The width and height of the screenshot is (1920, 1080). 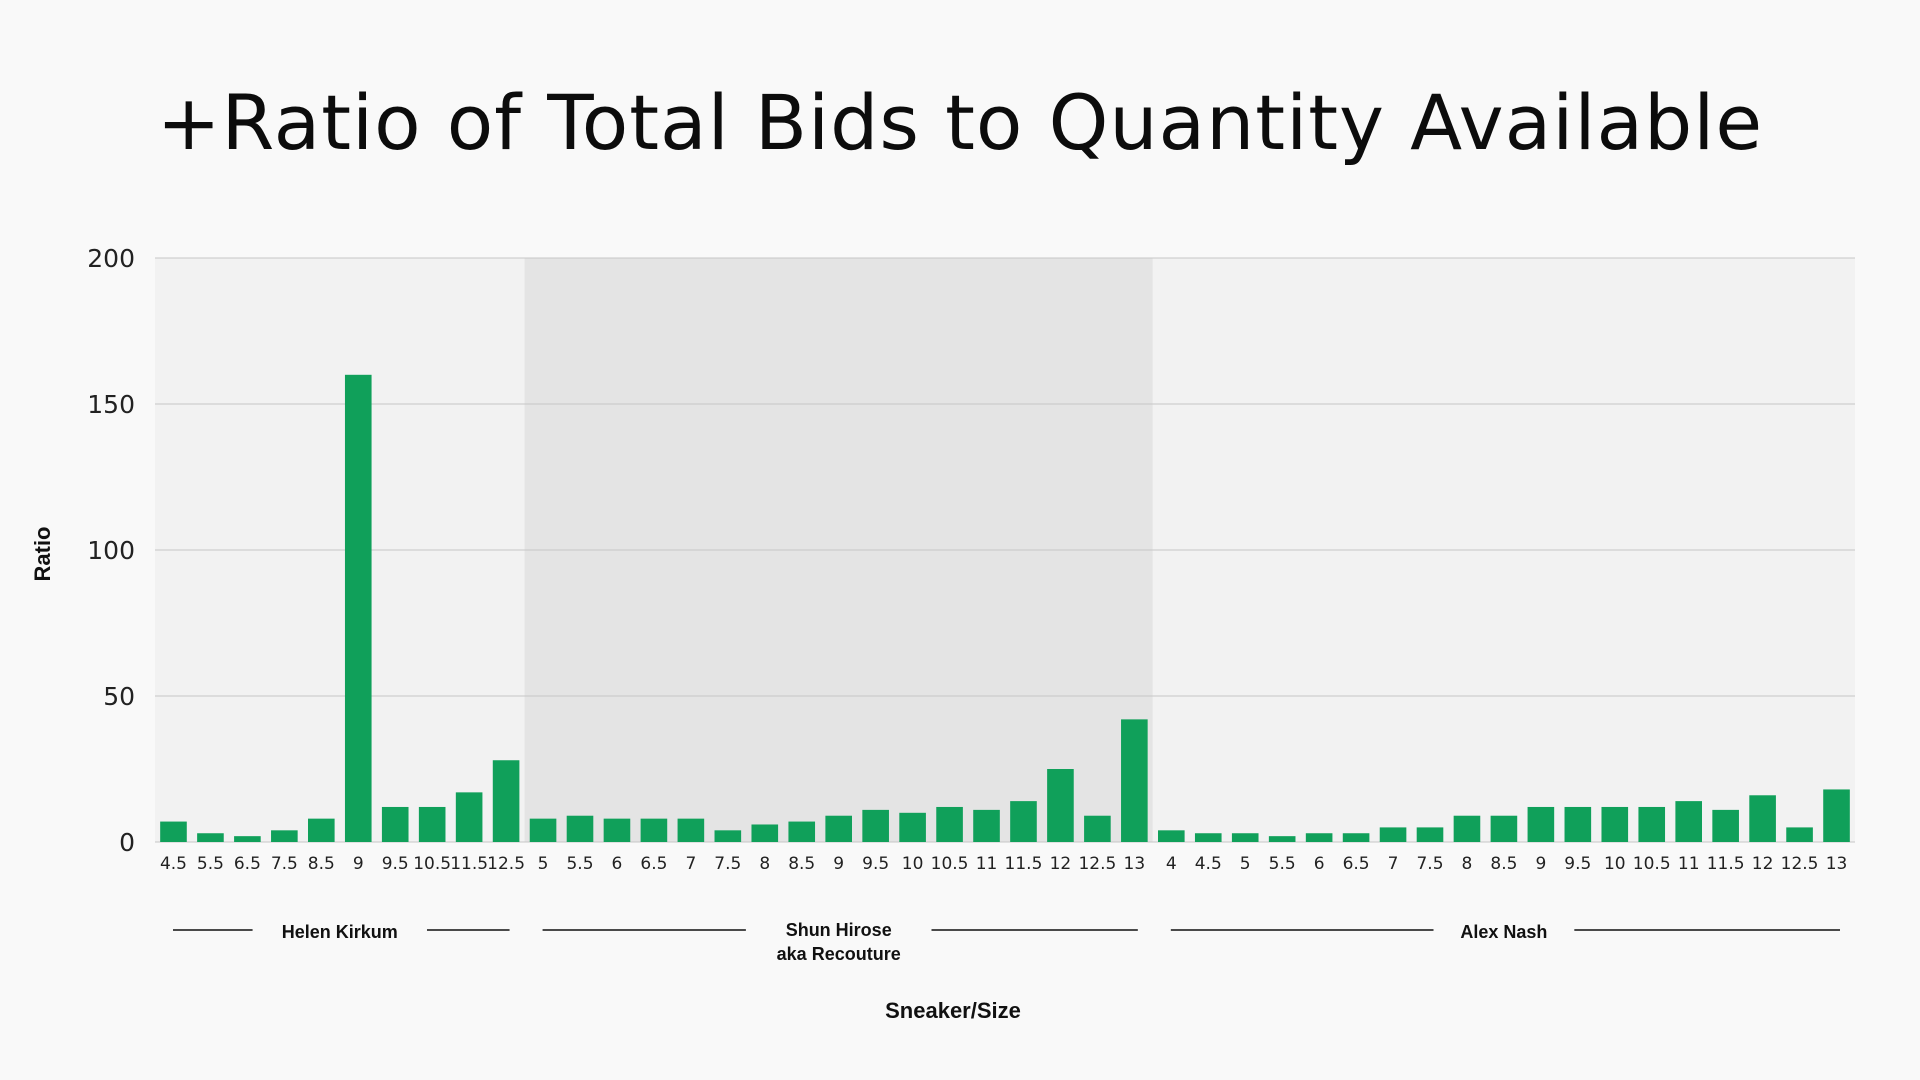 What do you see at coordinates (111, 404) in the screenshot?
I see `y-tick-label: 150` at bounding box center [111, 404].